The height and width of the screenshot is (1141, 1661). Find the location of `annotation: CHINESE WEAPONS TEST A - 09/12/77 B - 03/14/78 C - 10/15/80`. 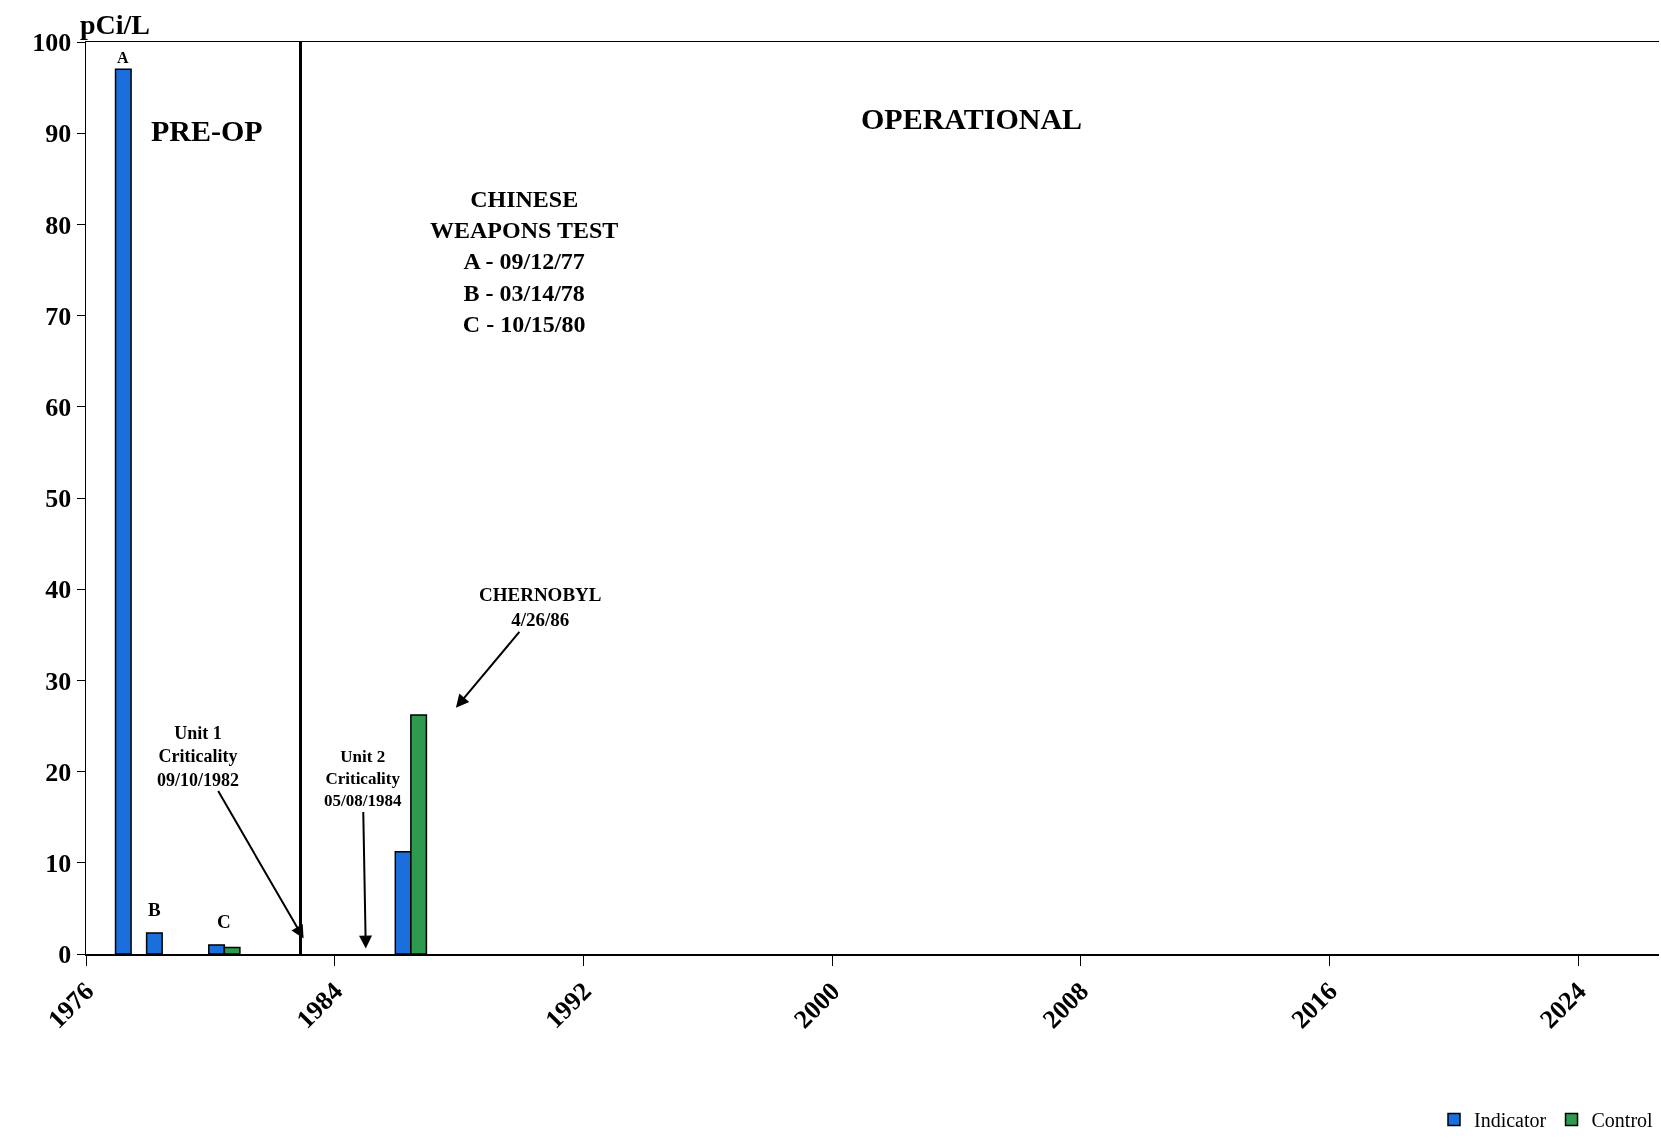

annotation: CHINESE WEAPONS TEST A - 09/12/77 B - 03/14/78 C - 10/15/80 is located at coordinates (524, 261).